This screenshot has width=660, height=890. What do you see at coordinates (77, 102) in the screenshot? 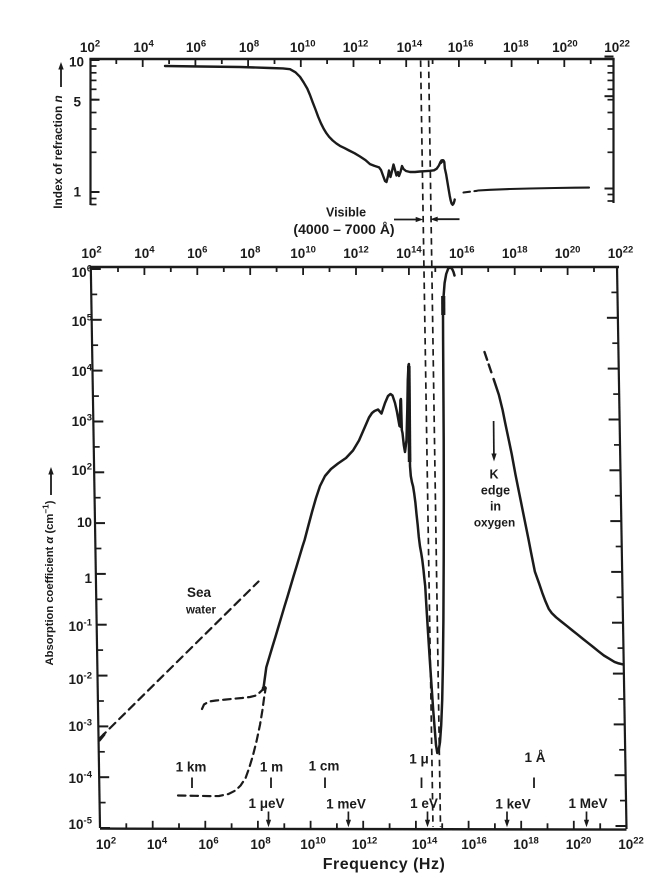
I see `svg-text: 5` at bounding box center [77, 102].